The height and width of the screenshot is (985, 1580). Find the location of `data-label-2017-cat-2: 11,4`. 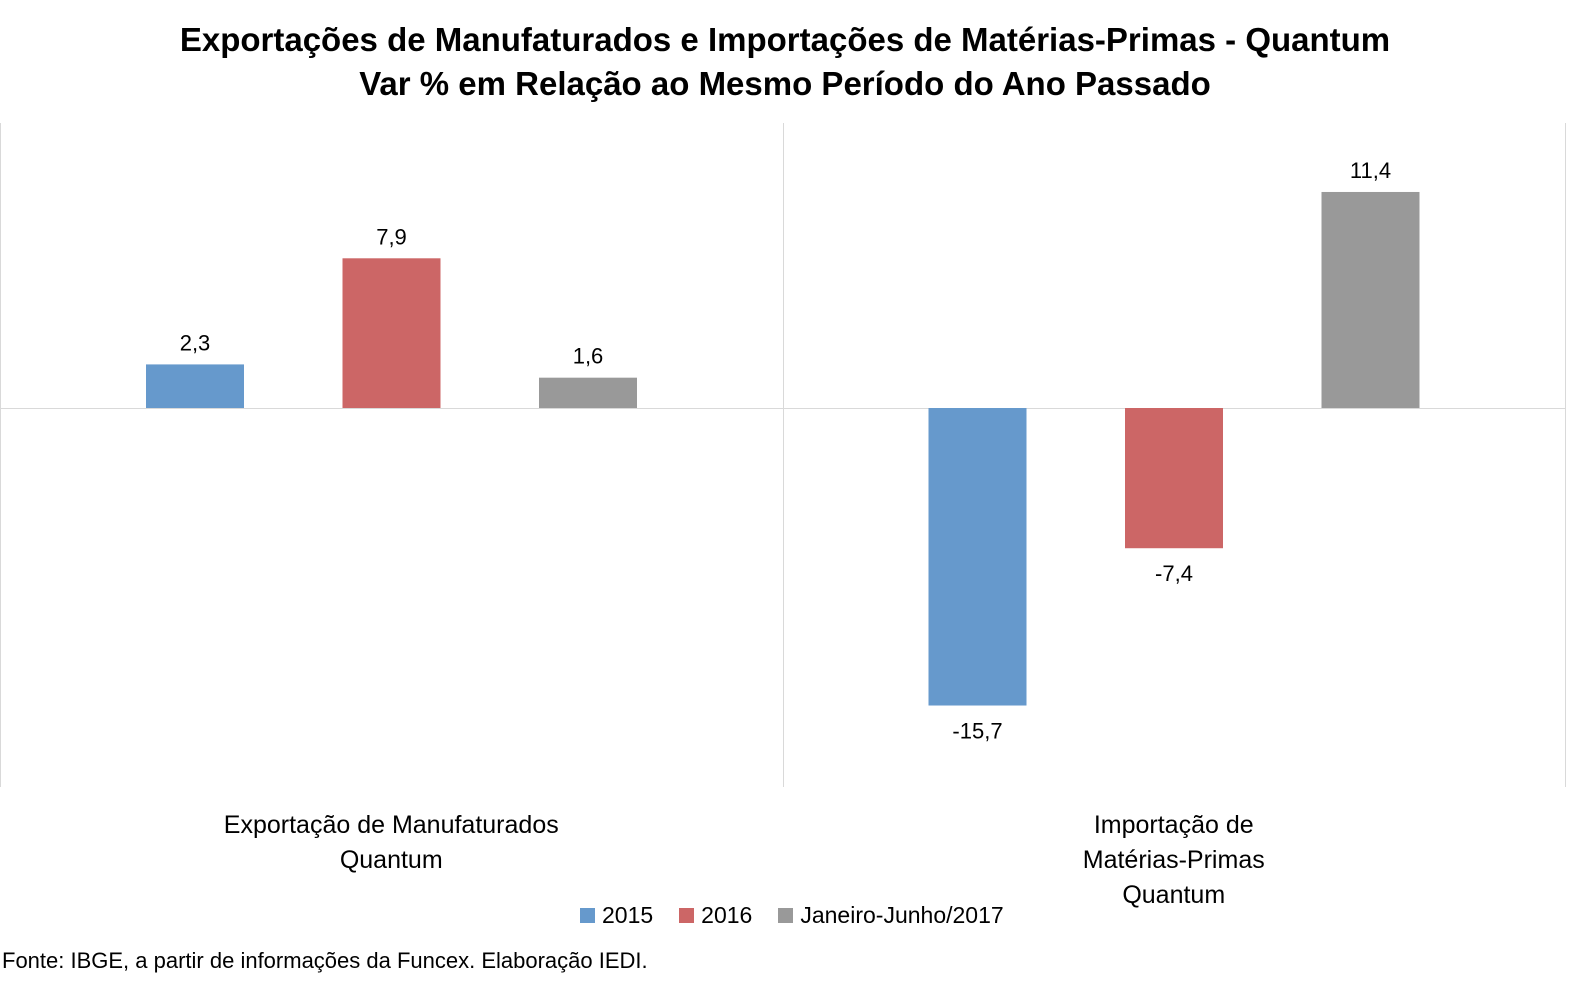

data-label-2017-cat-2: 11,4 is located at coordinates (1370, 170).